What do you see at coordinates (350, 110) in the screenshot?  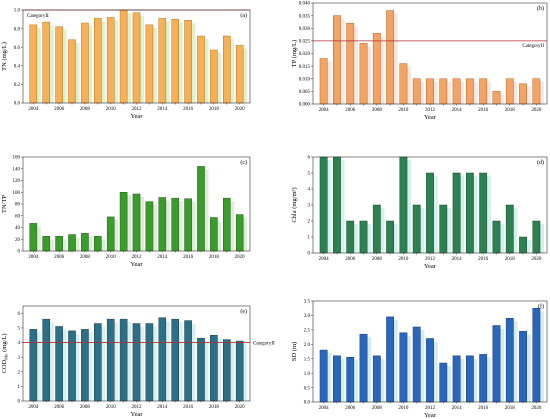 I see `x-tick-label: 2006` at bounding box center [350, 110].